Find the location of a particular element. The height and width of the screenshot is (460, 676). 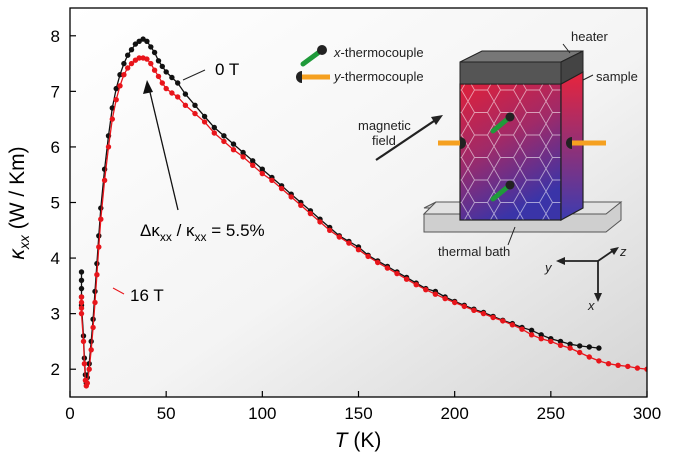

legend-x-rest: -thermocouple is located at coordinates (382, 52).